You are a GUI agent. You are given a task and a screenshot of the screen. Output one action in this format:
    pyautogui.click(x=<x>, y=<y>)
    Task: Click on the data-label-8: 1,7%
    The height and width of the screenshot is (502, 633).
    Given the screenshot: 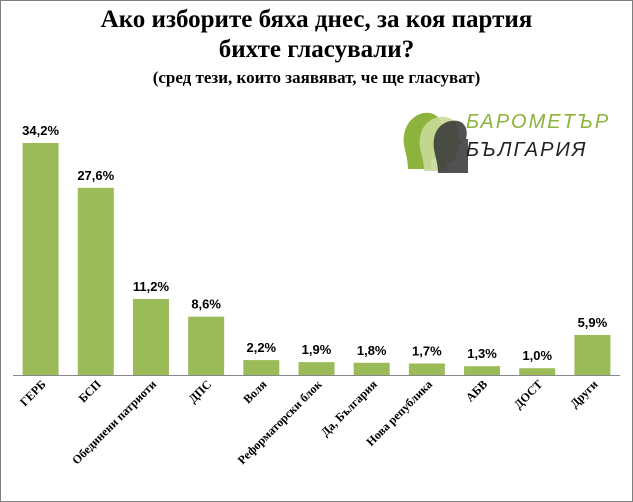 What is the action you would take?
    pyautogui.click(x=427, y=350)
    